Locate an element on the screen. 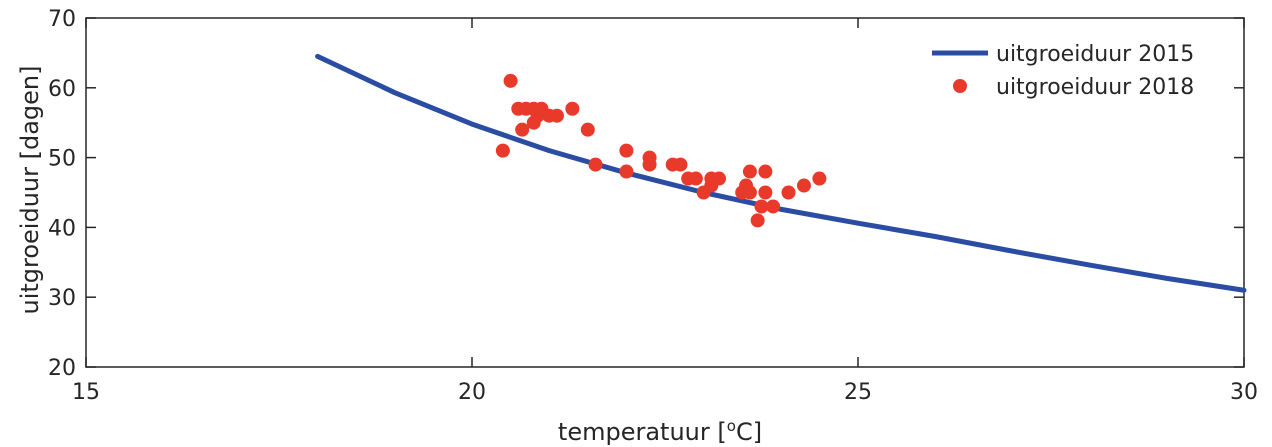 Image resolution: width=1272 pixels, height=447 pixels. y-tick-label: 30 is located at coordinates (62, 298).